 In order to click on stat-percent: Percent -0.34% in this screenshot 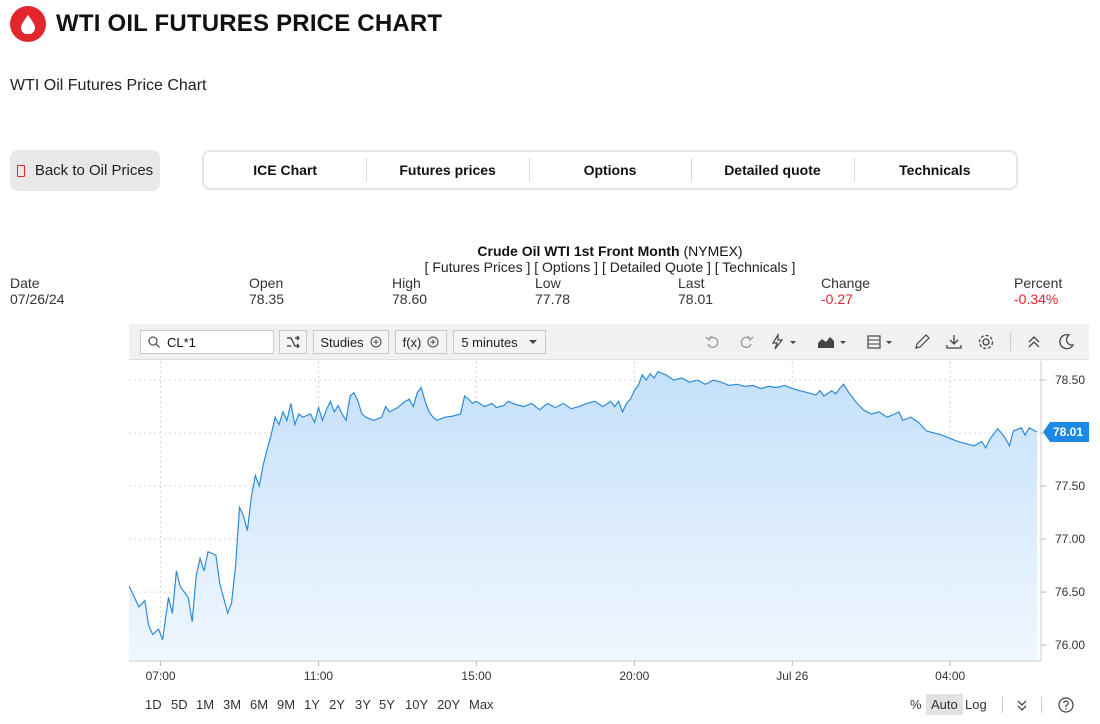, I will do `click(1038, 291)`.